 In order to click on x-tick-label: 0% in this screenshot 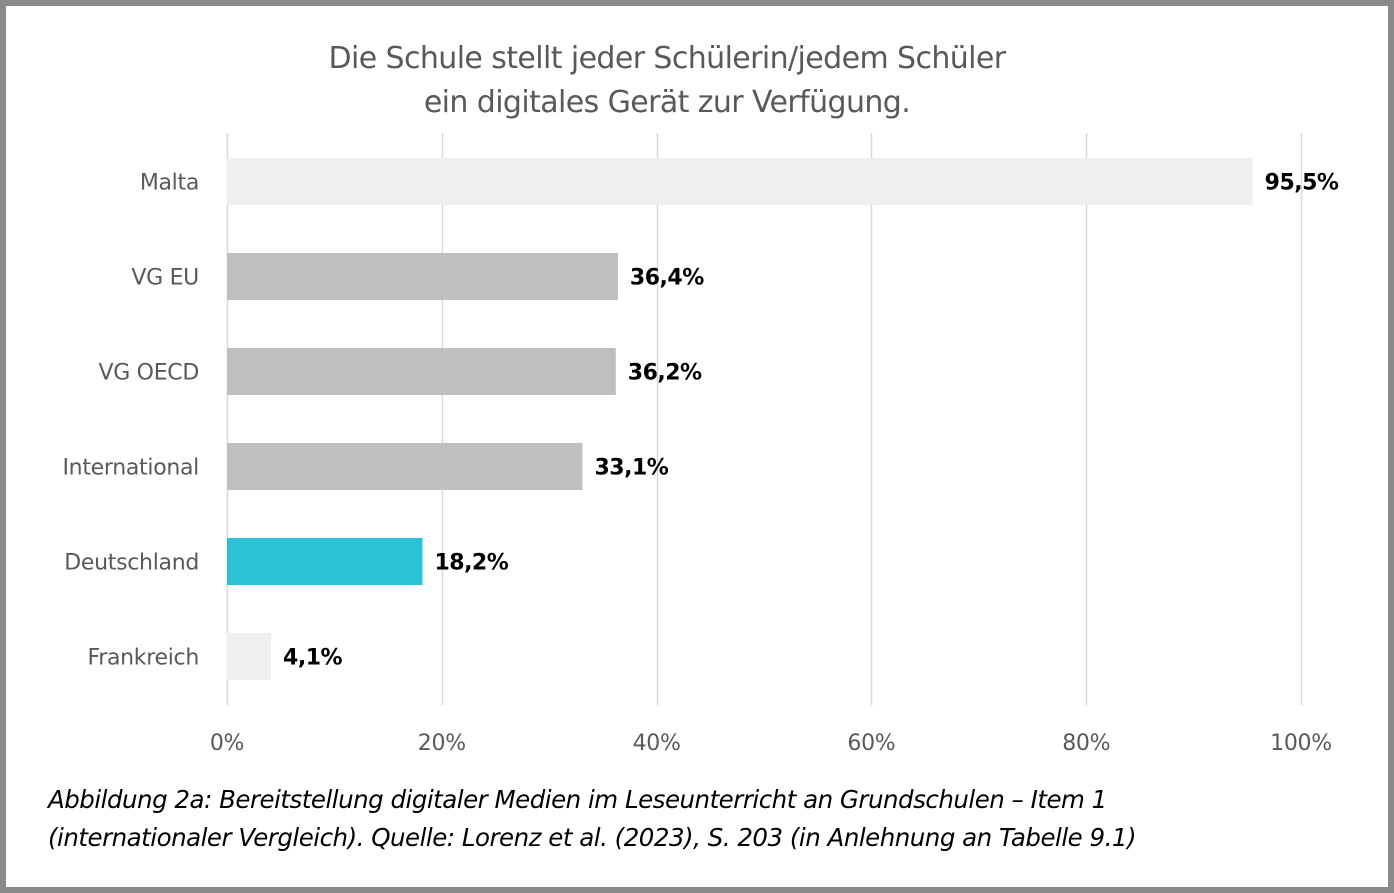, I will do `click(227, 743)`.